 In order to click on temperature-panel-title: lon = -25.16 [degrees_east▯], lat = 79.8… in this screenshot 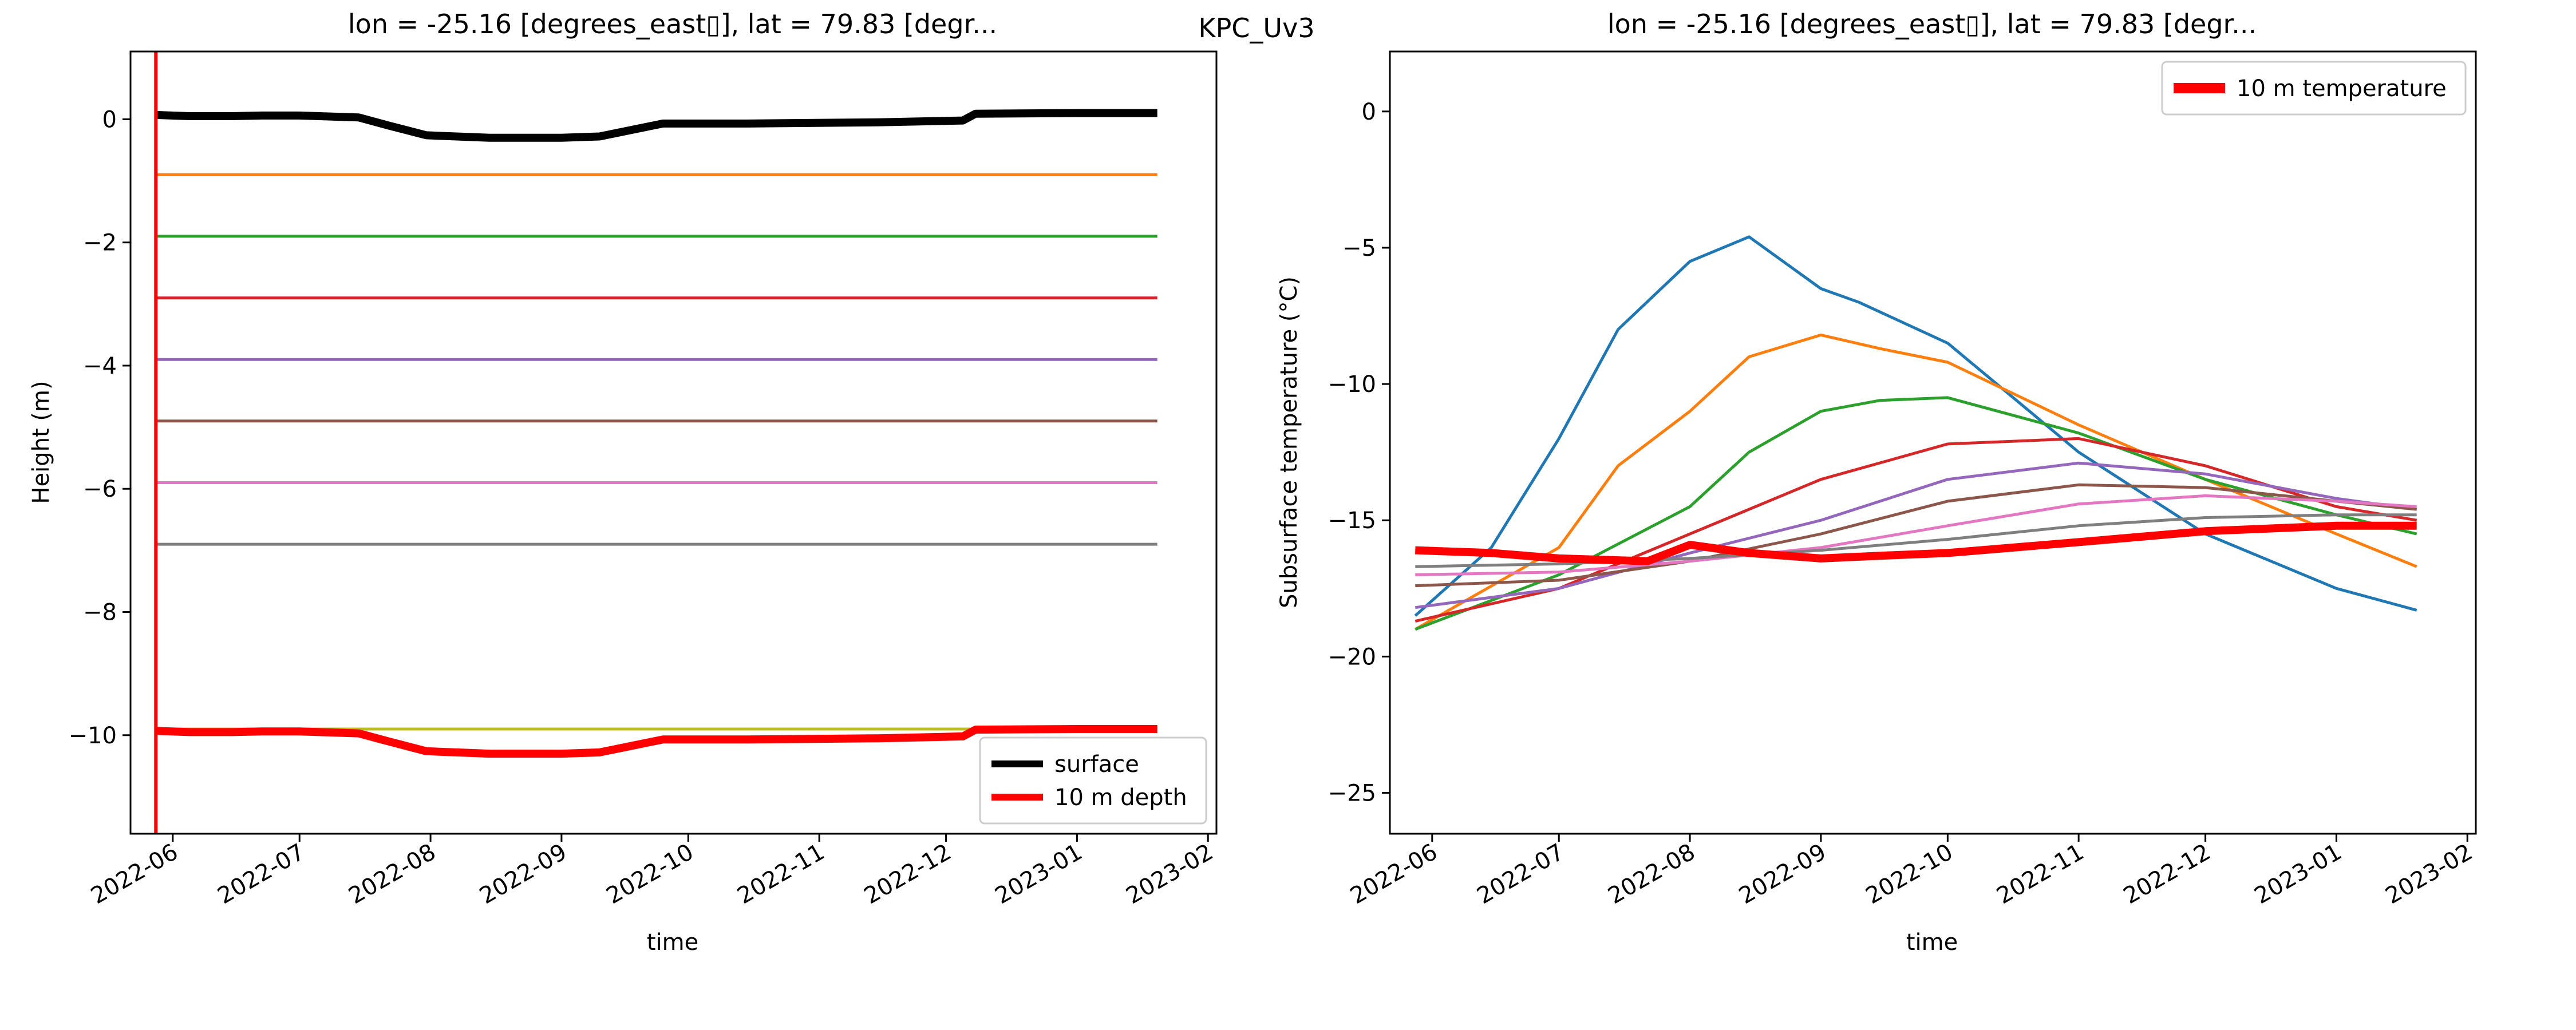, I will do `click(1932, 24)`.